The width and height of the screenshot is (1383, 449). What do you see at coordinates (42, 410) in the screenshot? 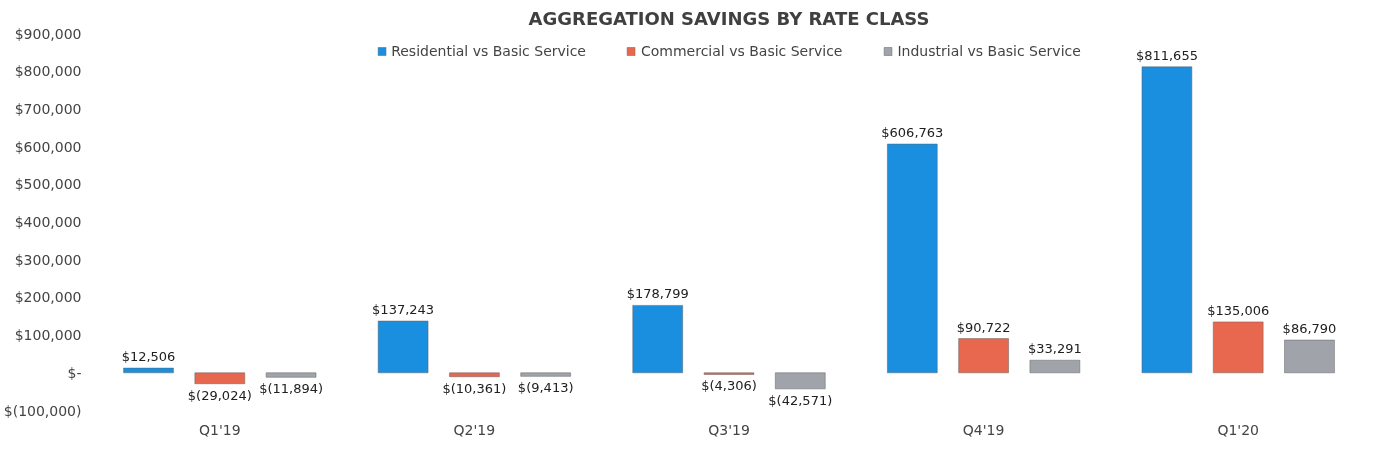
I see `y-tick-label: $(100,000)` at bounding box center [42, 410].